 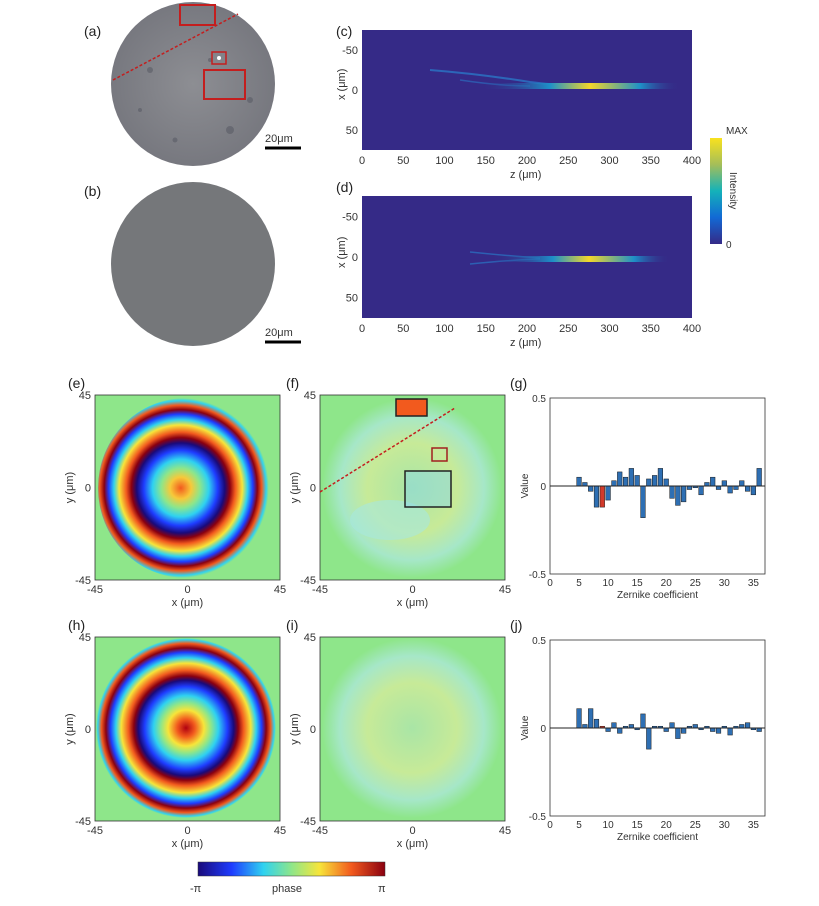 What do you see at coordinates (527, 329) in the screenshot?
I see `d-xtick-label: 200` at bounding box center [527, 329].